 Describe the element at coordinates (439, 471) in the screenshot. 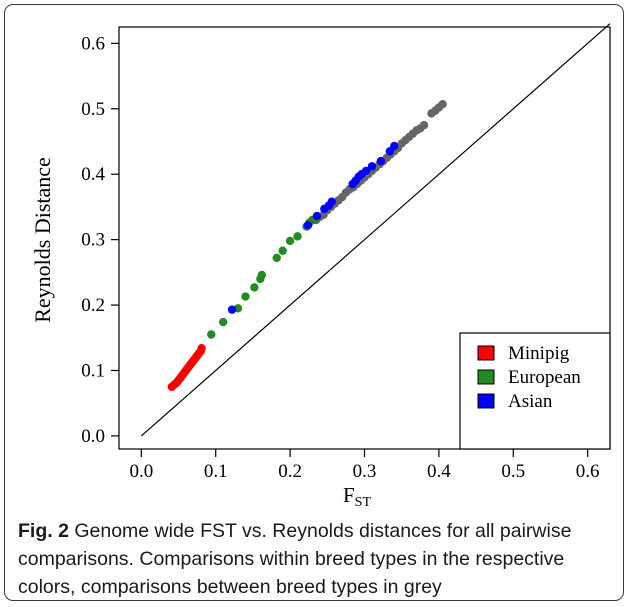

I see `x-tick-label: 0.4` at that location.